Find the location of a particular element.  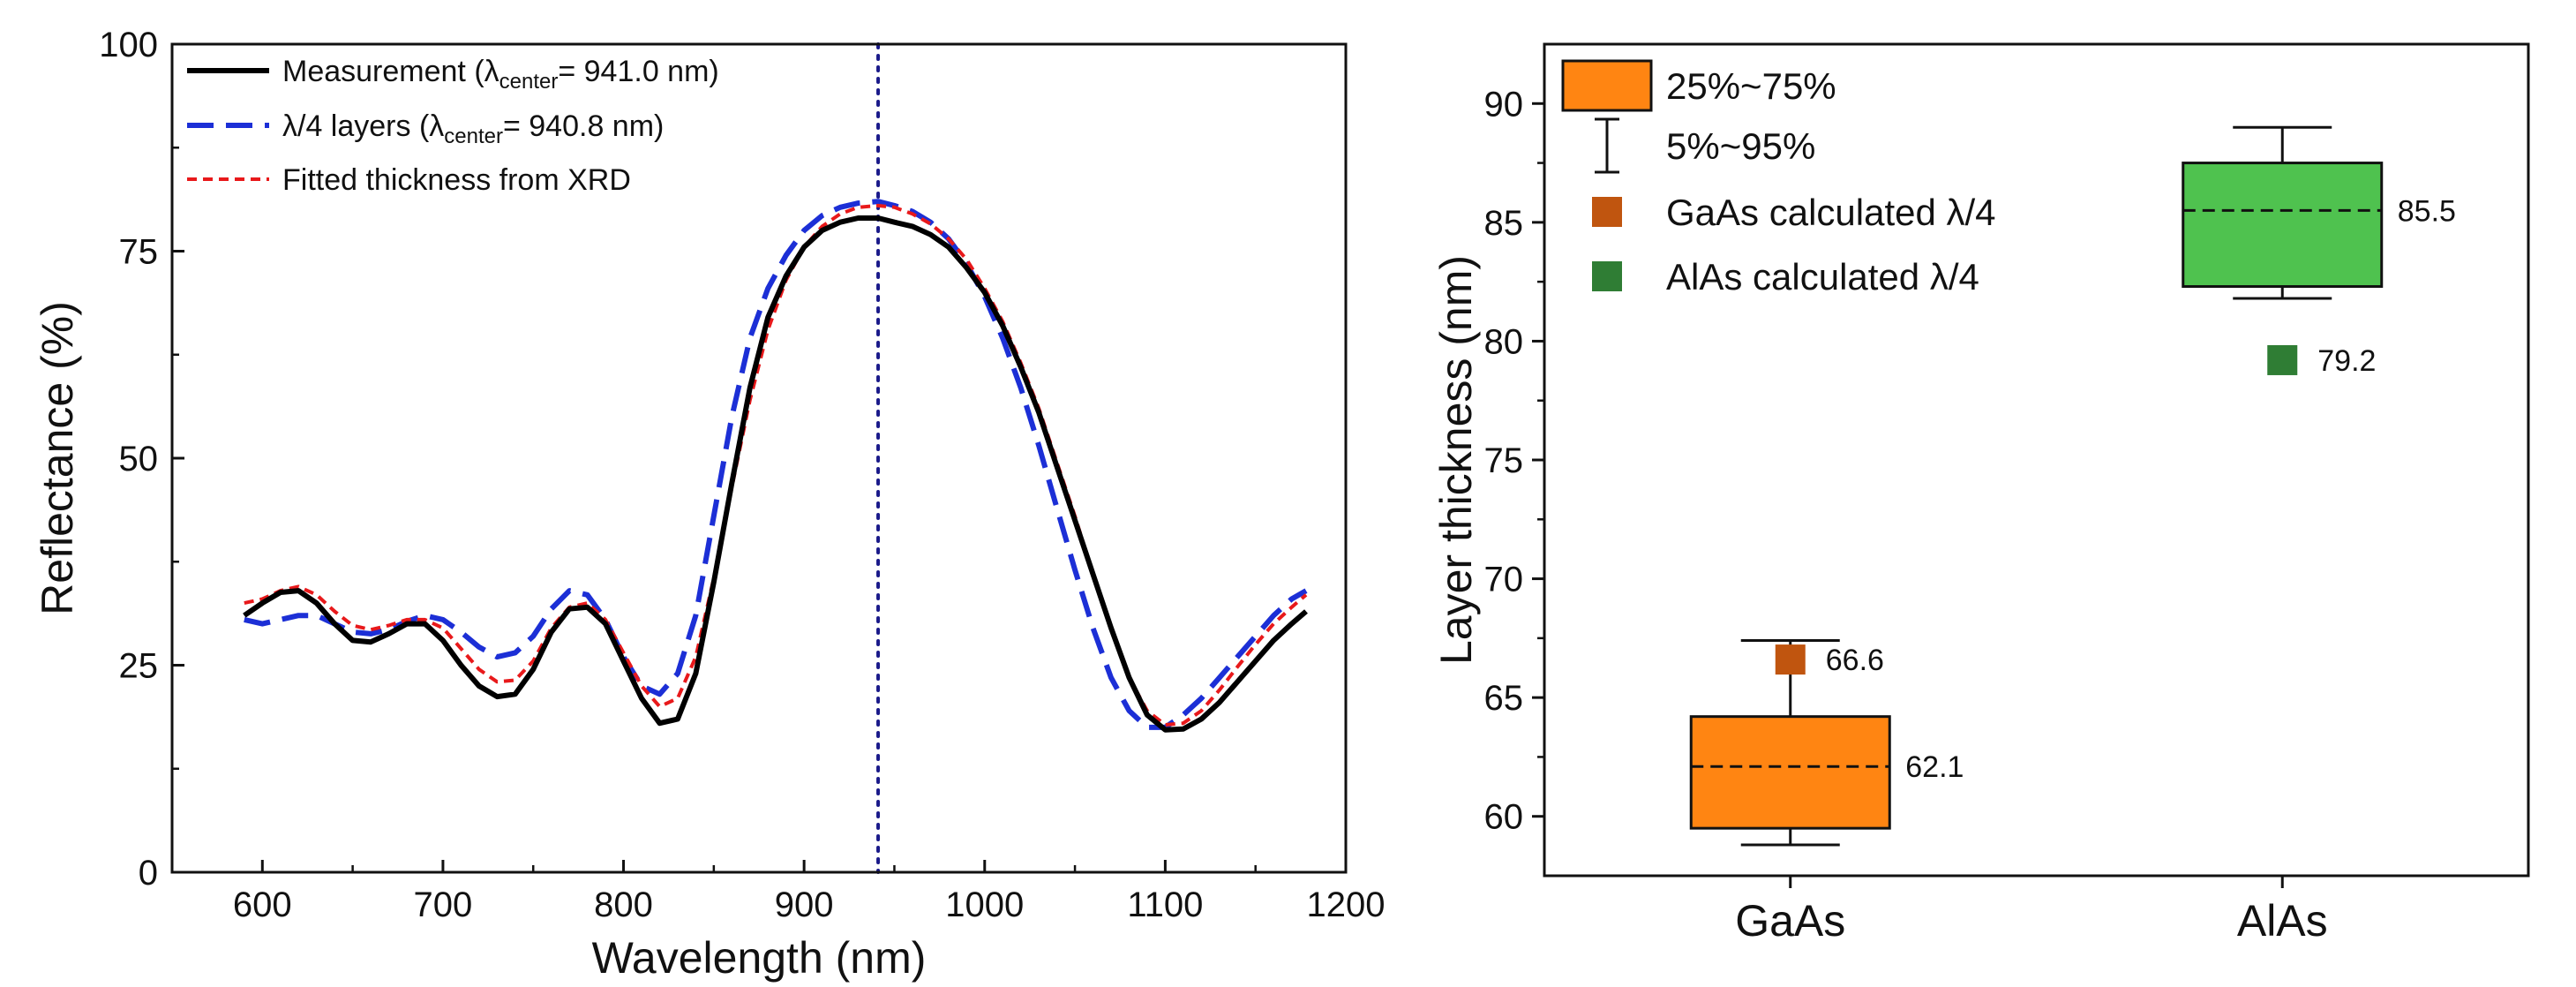

y-tick-label: 85 is located at coordinates (1504, 223).